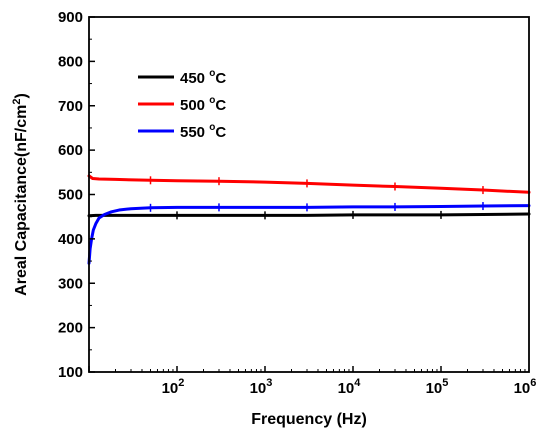  I want to click on y-tick-label: 900, so click(70, 17).